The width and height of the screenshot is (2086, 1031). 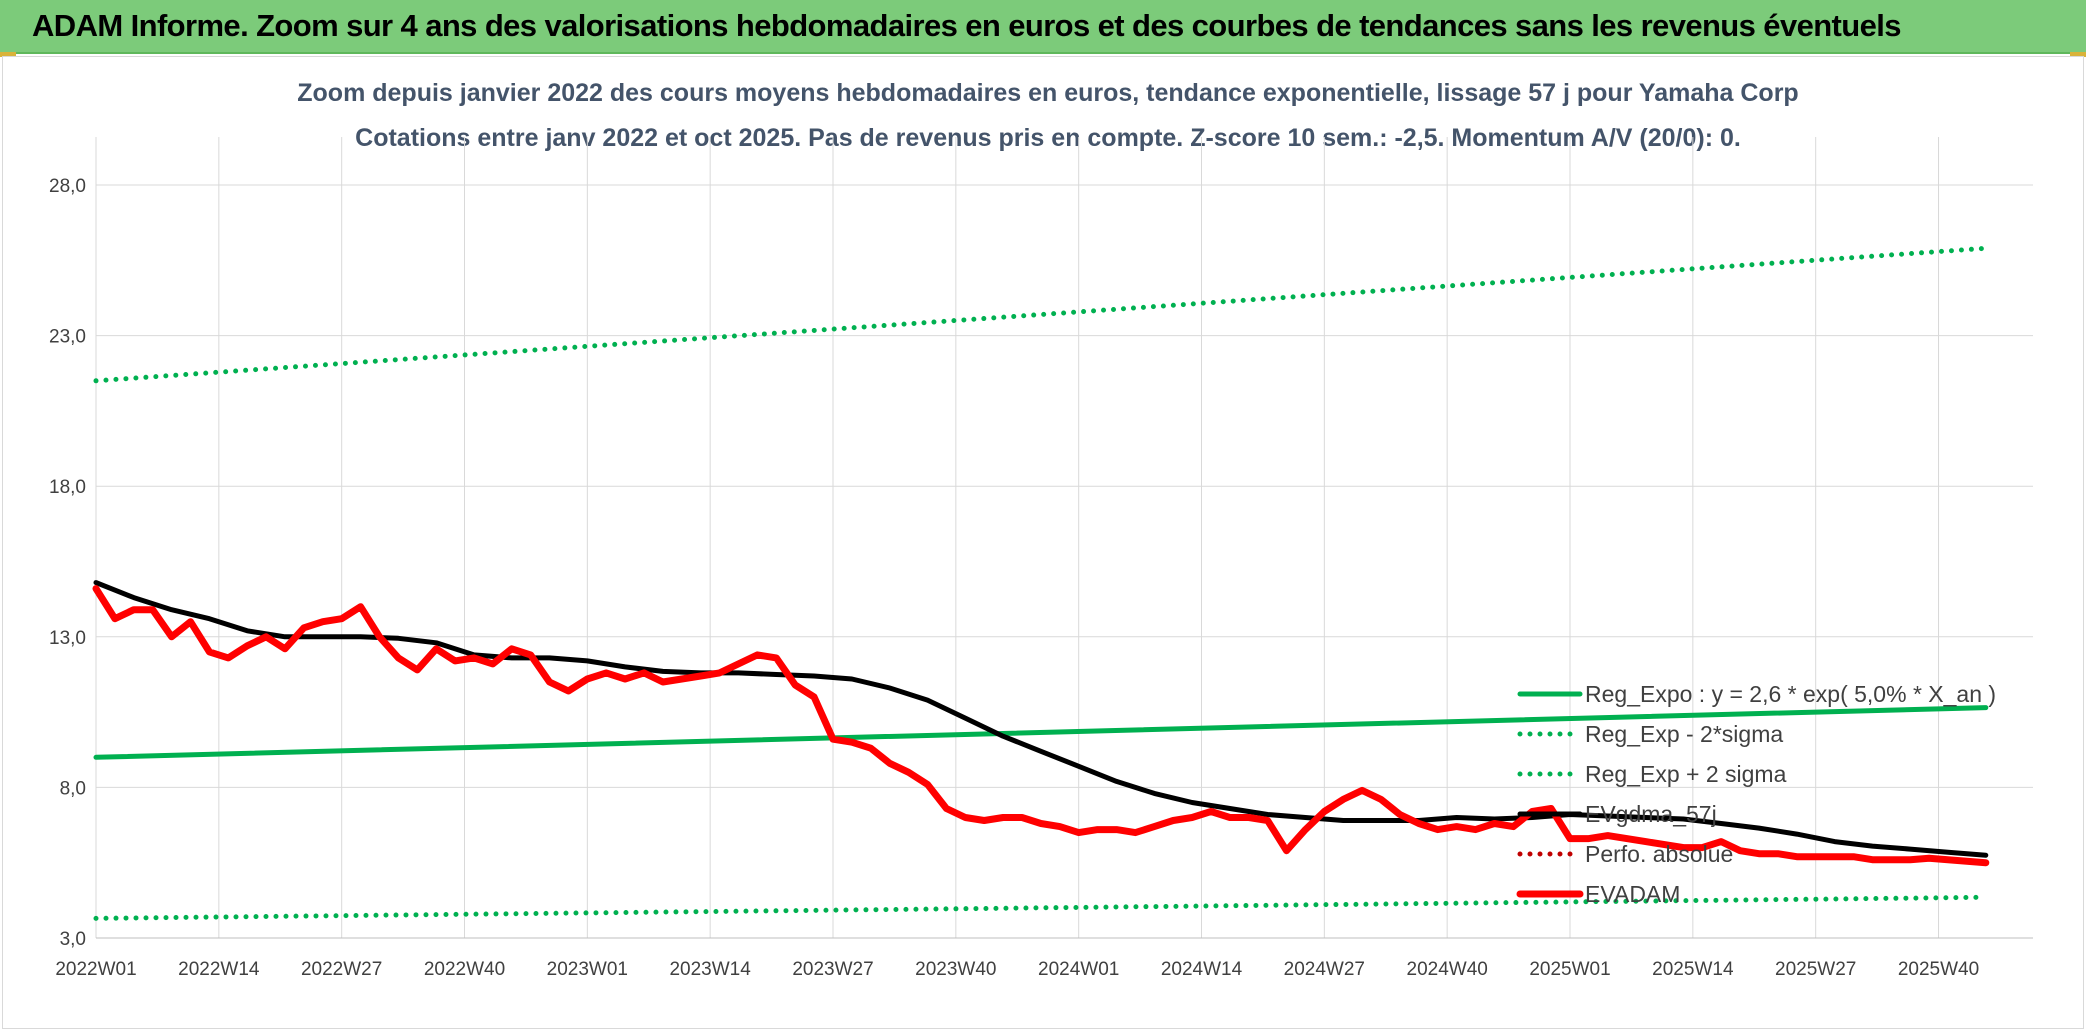 I want to click on y-tick-label: 28,0, so click(x=67, y=186).